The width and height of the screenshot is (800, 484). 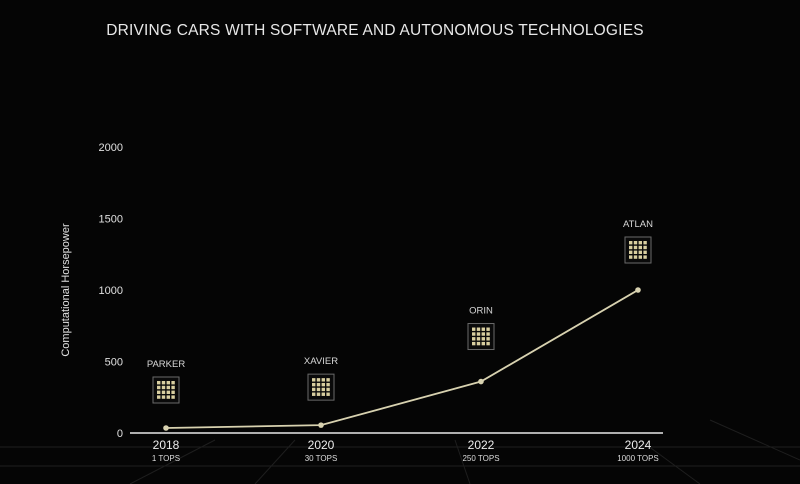 What do you see at coordinates (321, 458) in the screenshot?
I see `tops-label: 30 TOPS` at bounding box center [321, 458].